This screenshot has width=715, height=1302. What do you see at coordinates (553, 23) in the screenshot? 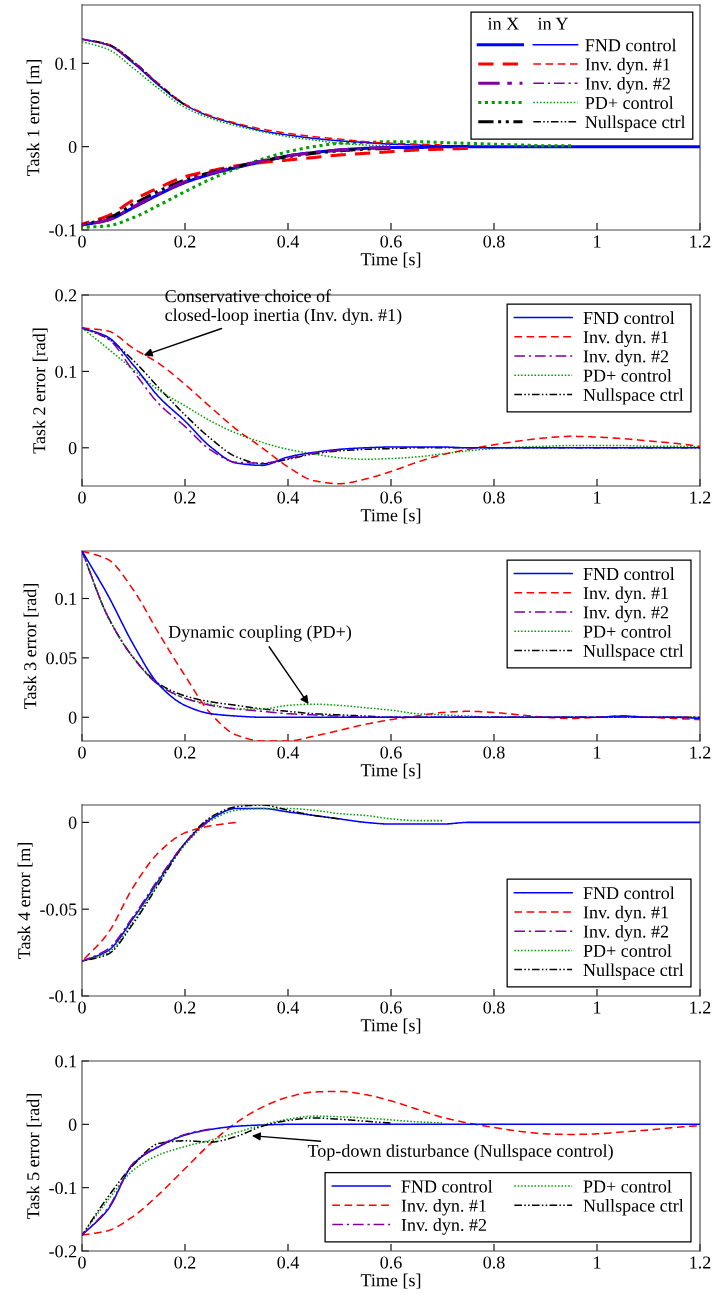
I see `annotation: in Y` at bounding box center [553, 23].